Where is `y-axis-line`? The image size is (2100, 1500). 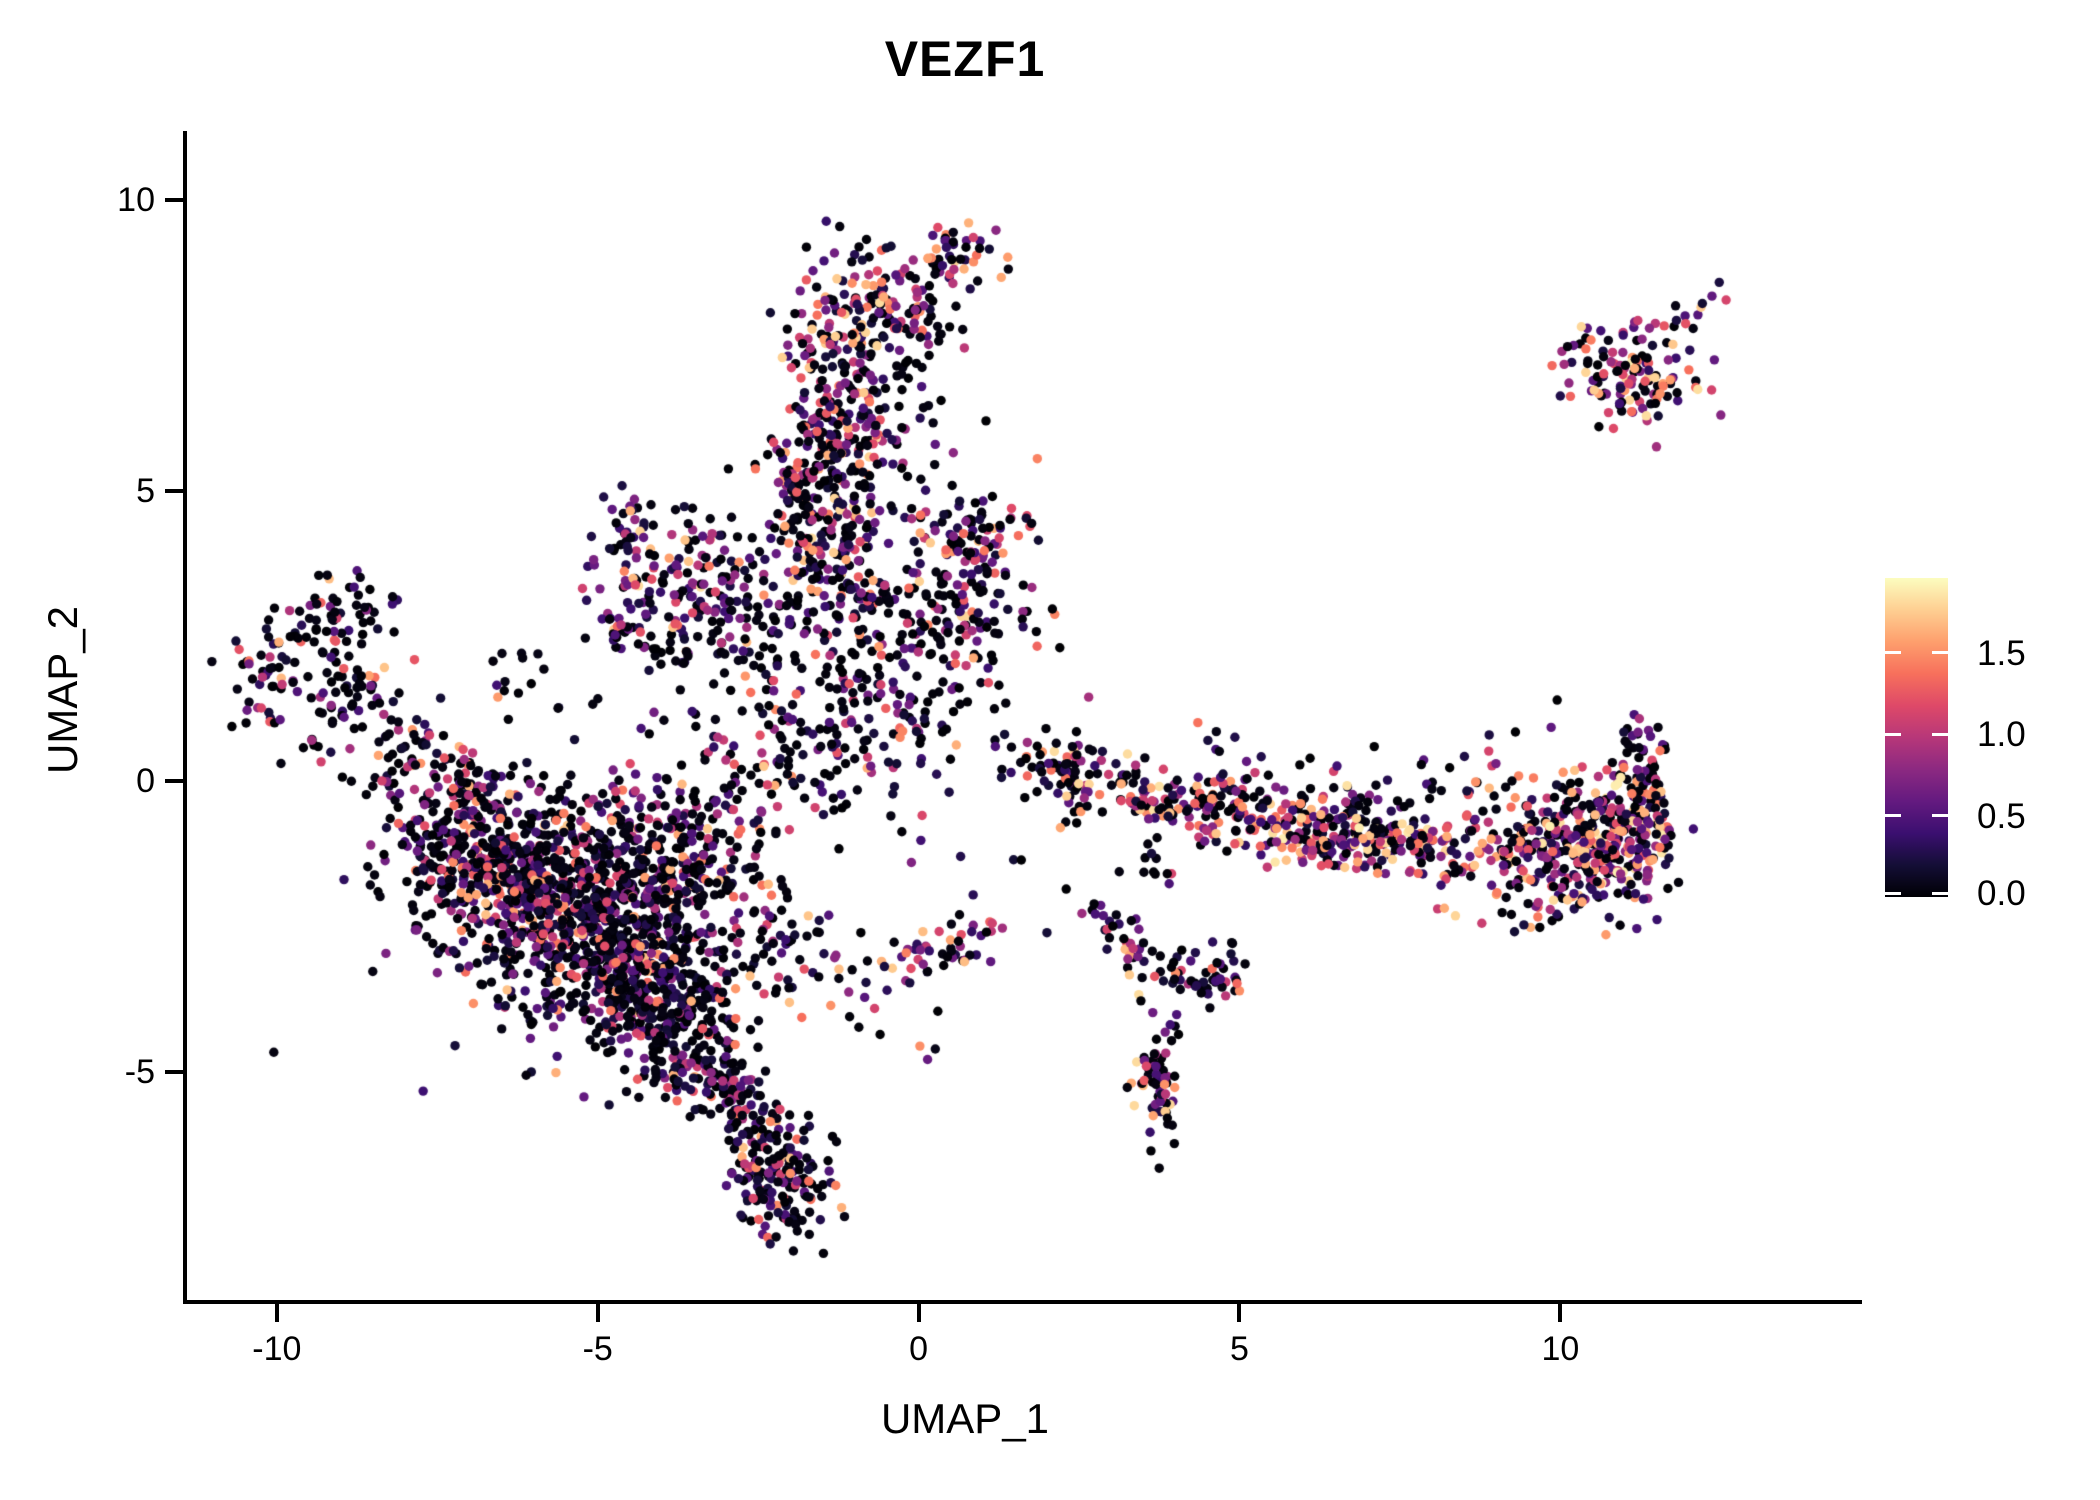
y-axis-line is located at coordinates (185, 717).